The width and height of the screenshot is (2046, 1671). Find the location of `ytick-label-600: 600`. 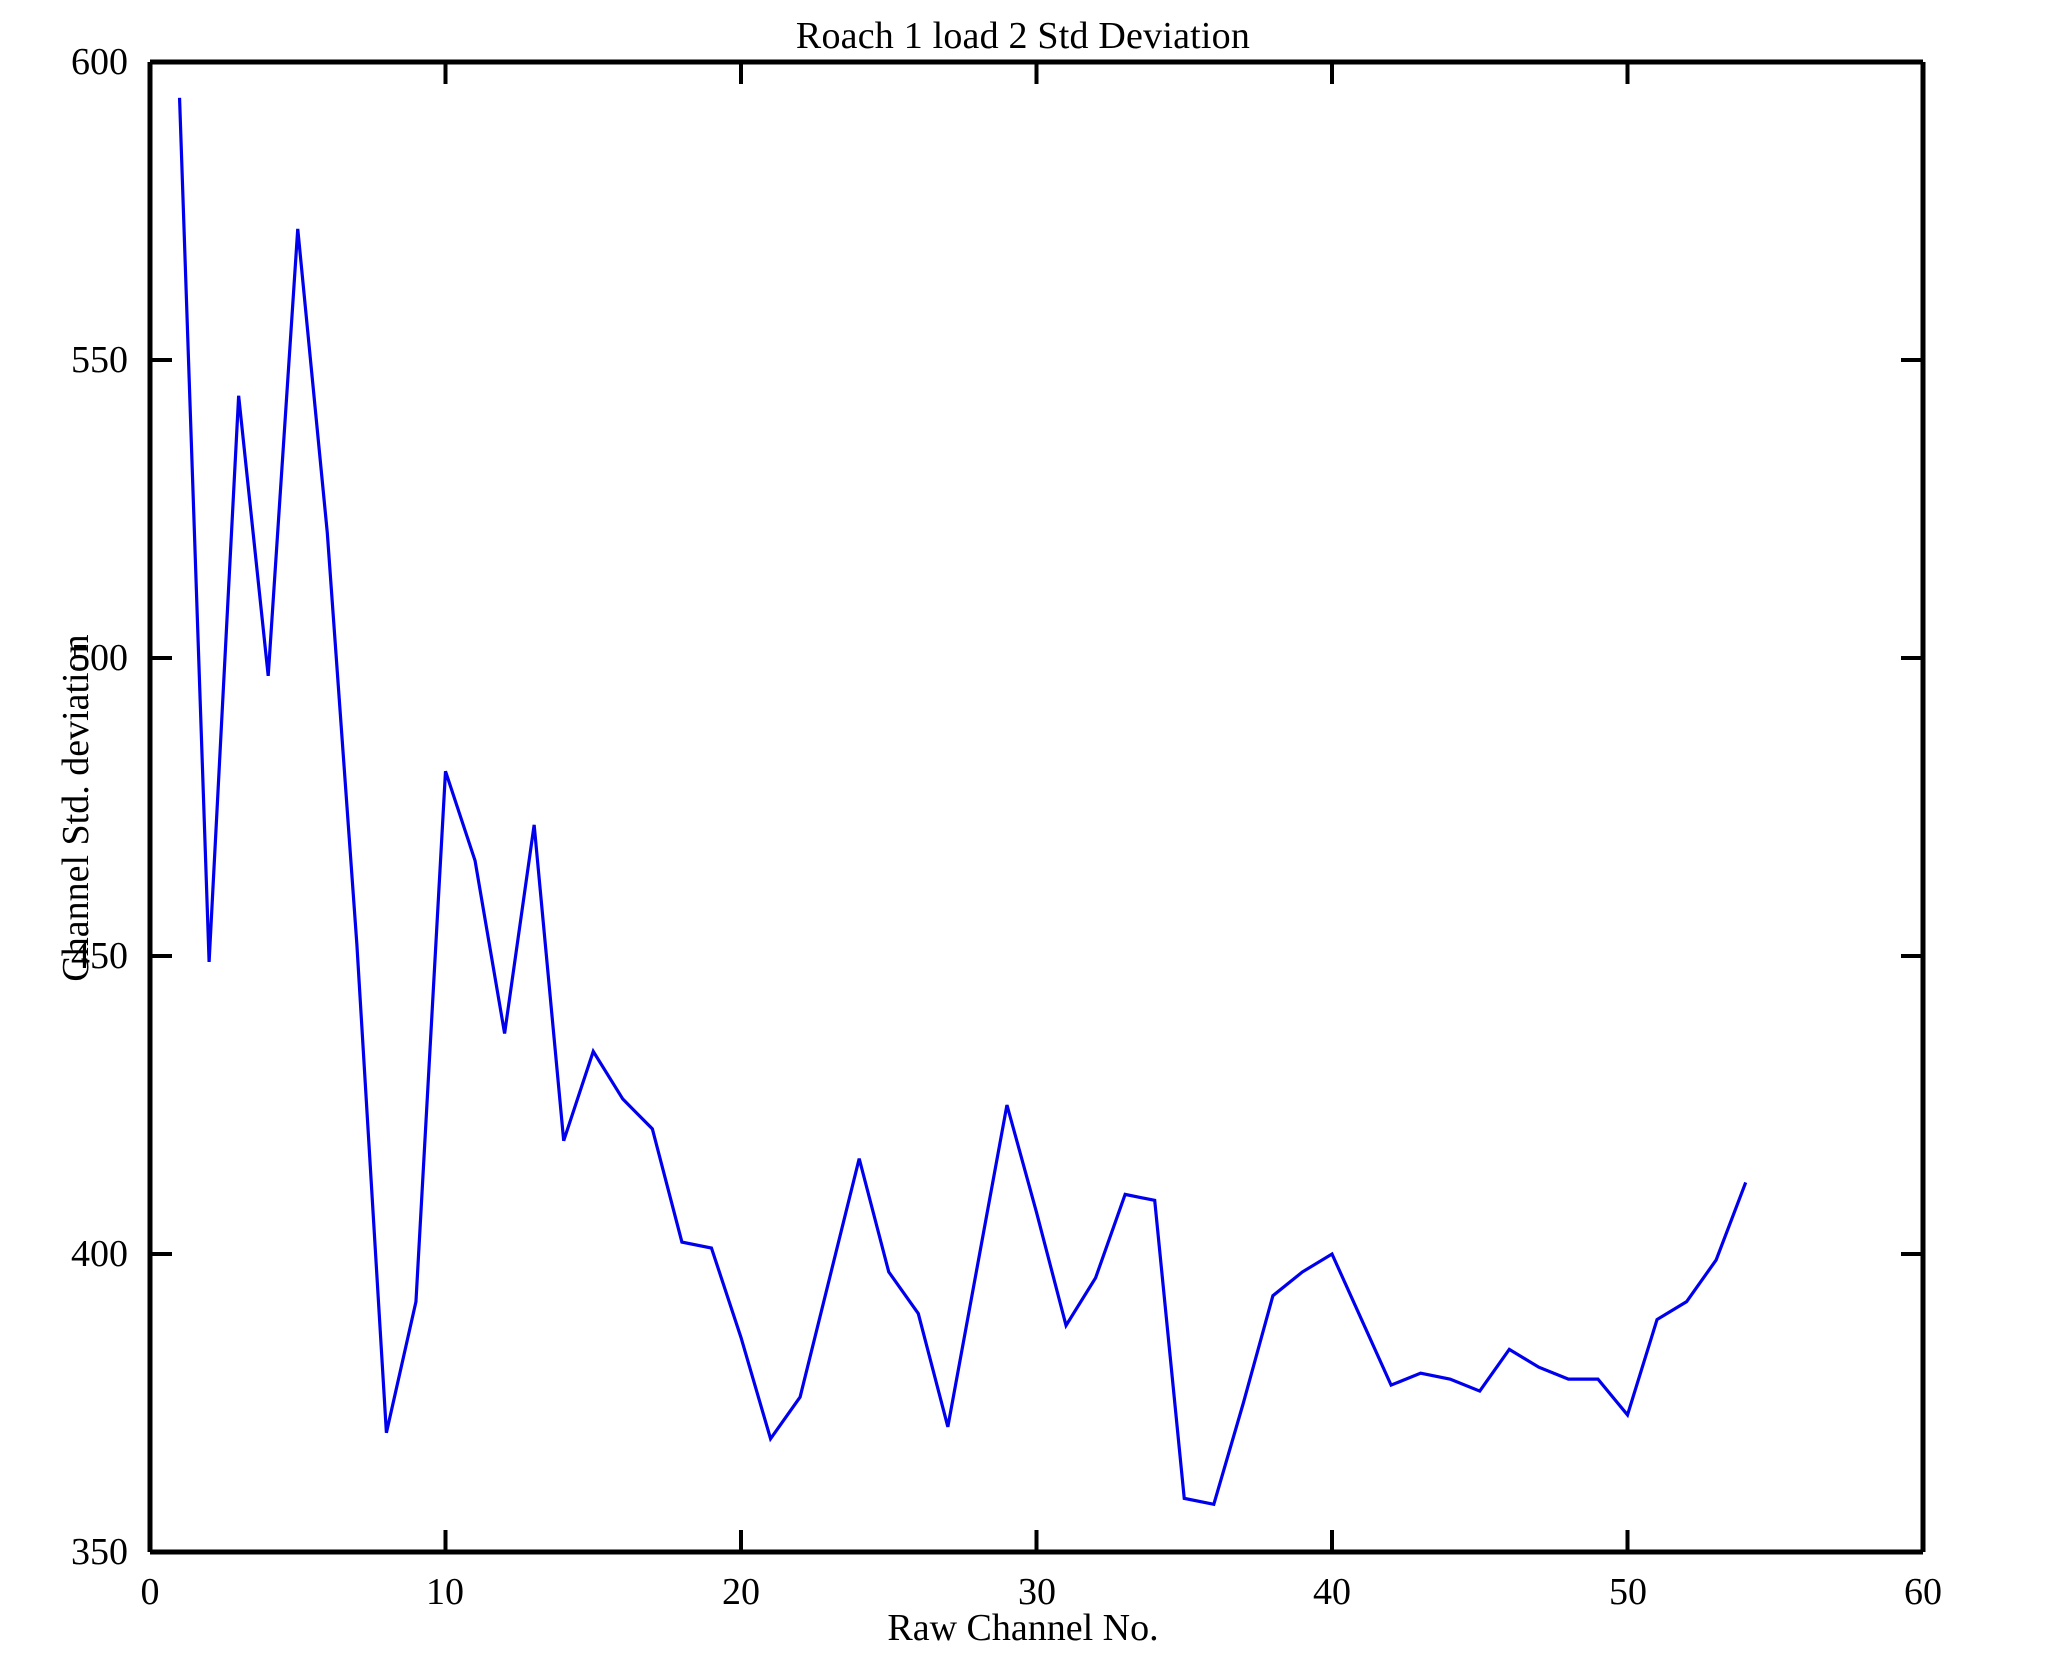

ytick-label-600: 600 is located at coordinates (99, 62).